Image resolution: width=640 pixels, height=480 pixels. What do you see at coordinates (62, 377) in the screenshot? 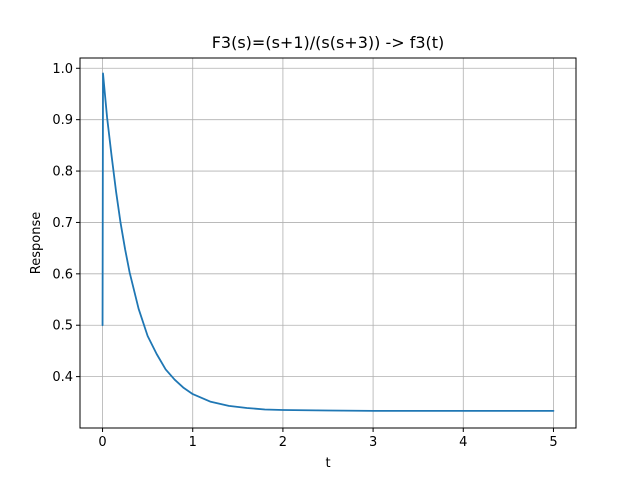
I see `y-tick-label: 0.4` at bounding box center [62, 377].